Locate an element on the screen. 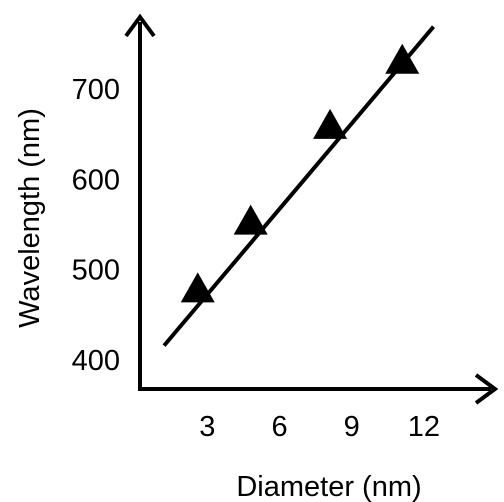 This screenshot has height=502, width=504. x-tick-label: 9 is located at coordinates (352, 427).